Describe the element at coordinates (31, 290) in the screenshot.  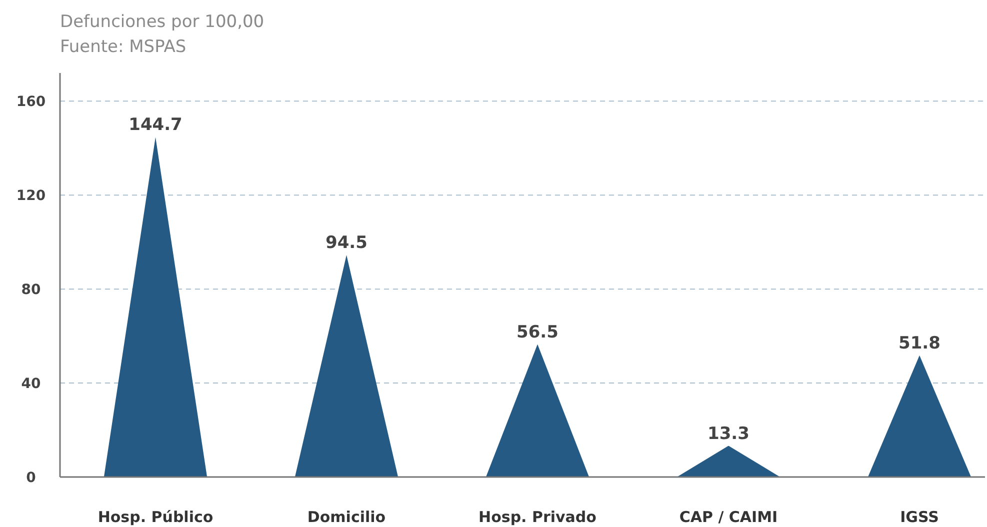
I see `y-tick-label: 80` at that location.